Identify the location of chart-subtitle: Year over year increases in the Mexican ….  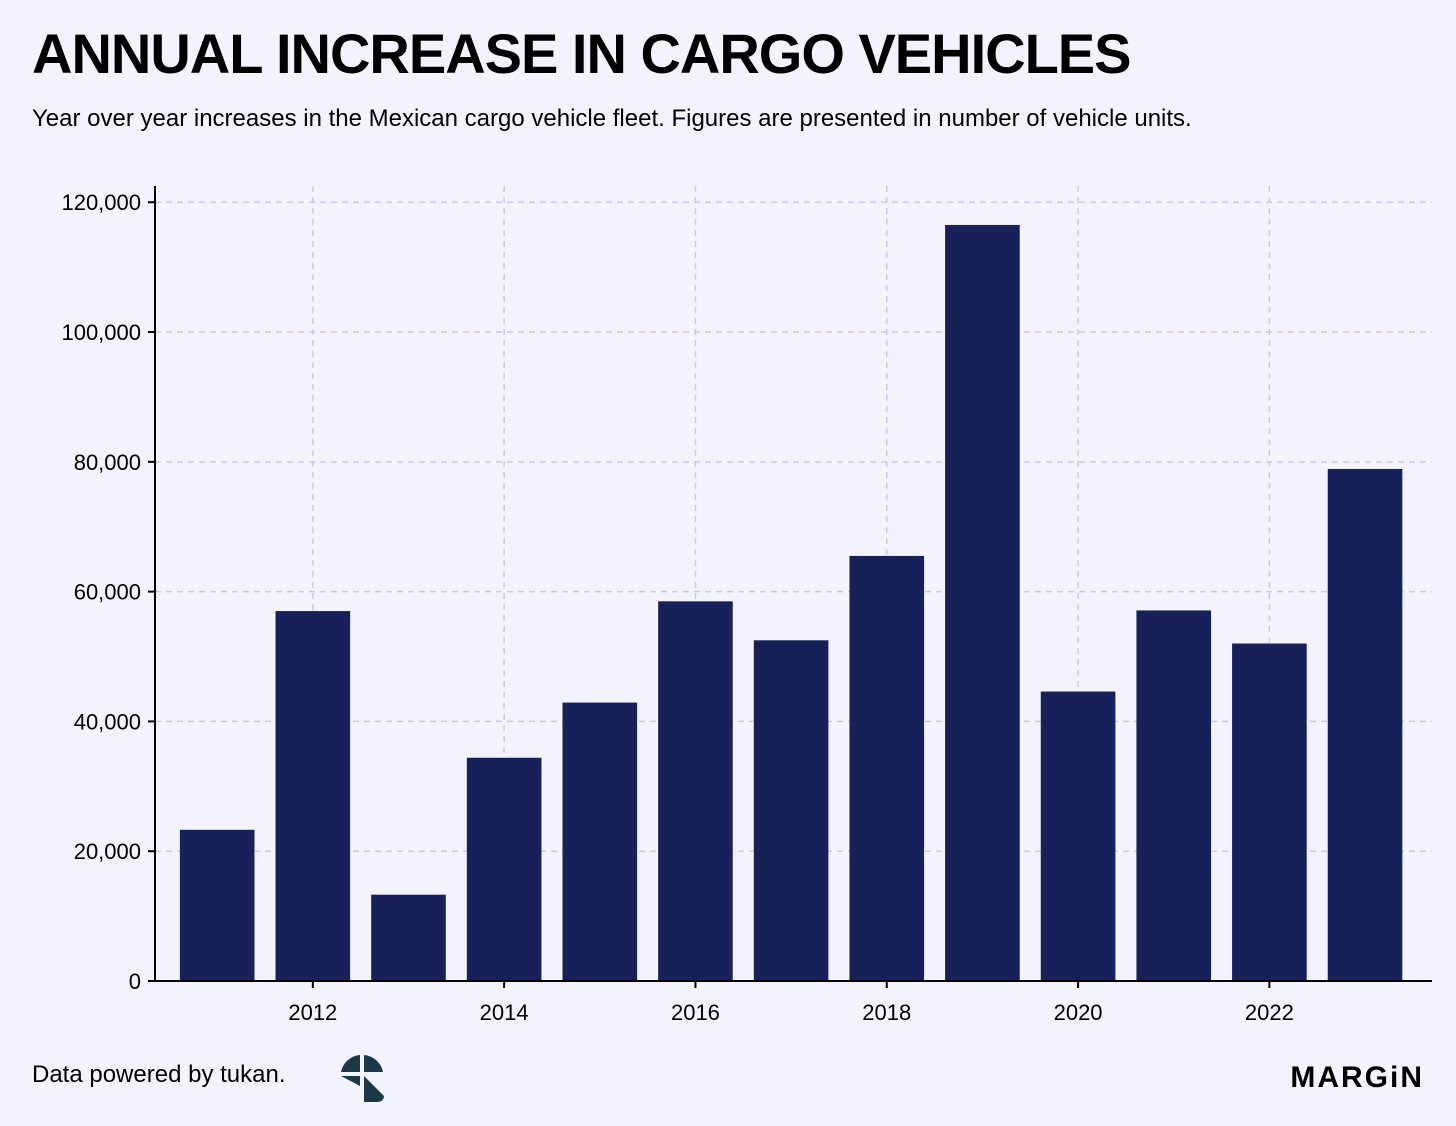
(612, 118).